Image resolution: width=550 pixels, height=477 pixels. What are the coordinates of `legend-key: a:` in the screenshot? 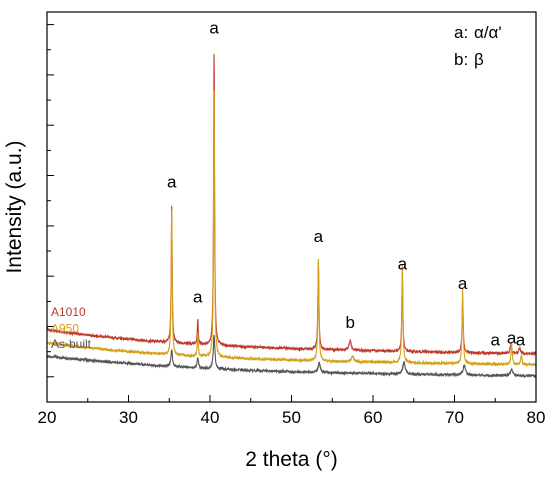 It's located at (461, 32).